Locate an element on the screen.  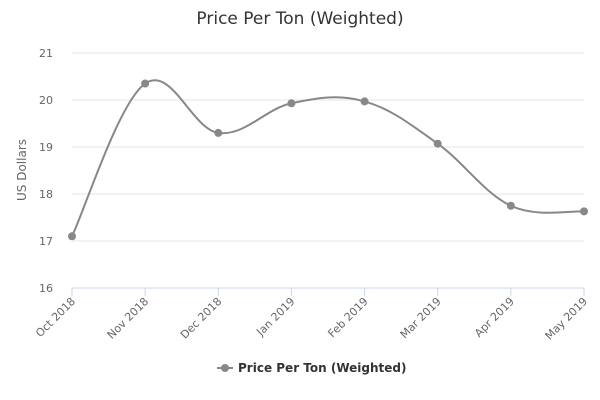
x-tick-label: Feb 2019 is located at coordinates (347, 317).